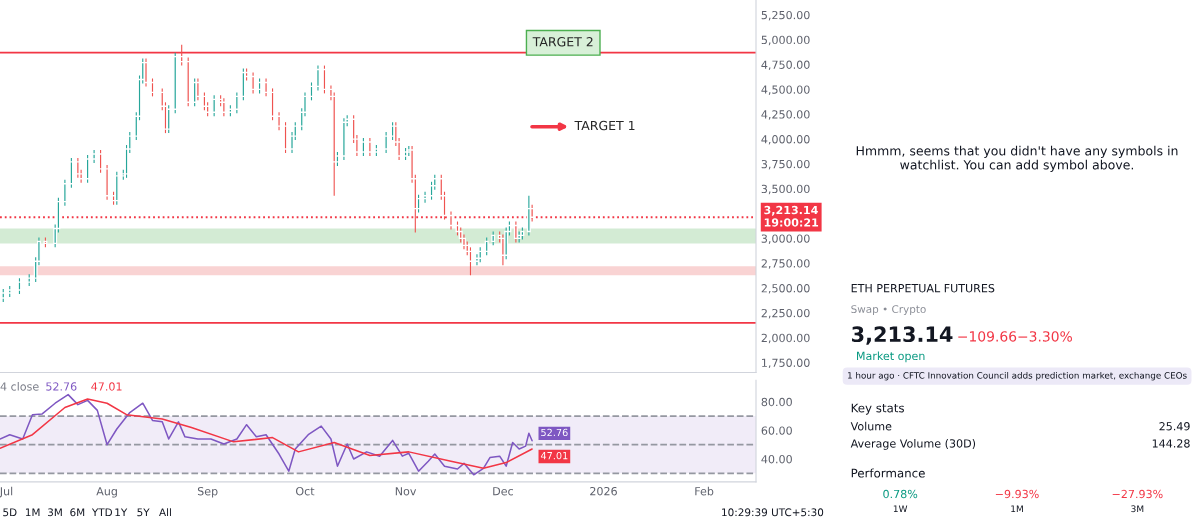  I want to click on text: All, so click(165, 512).